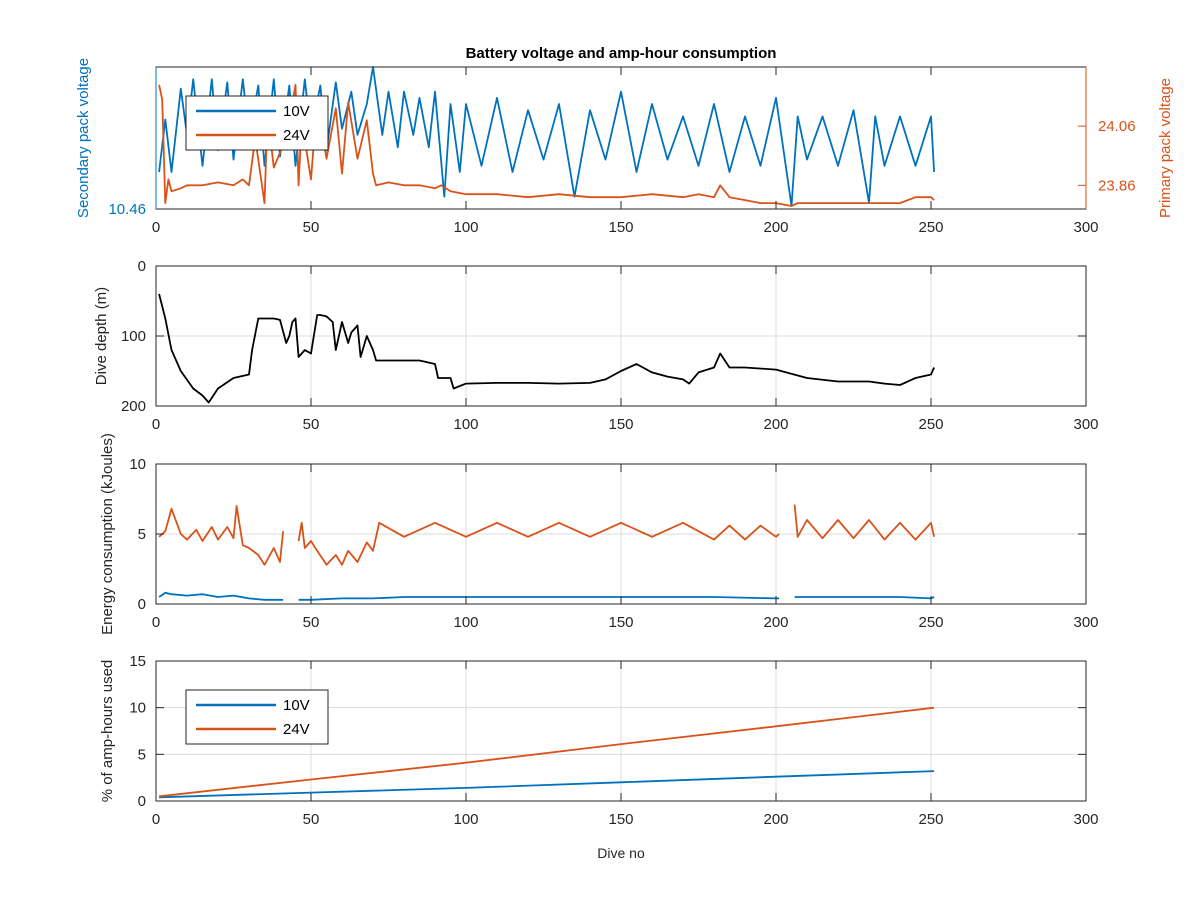 The width and height of the screenshot is (1200, 900). I want to click on chart-title: Battery voltage and amp-hour consumption, so click(621, 53).